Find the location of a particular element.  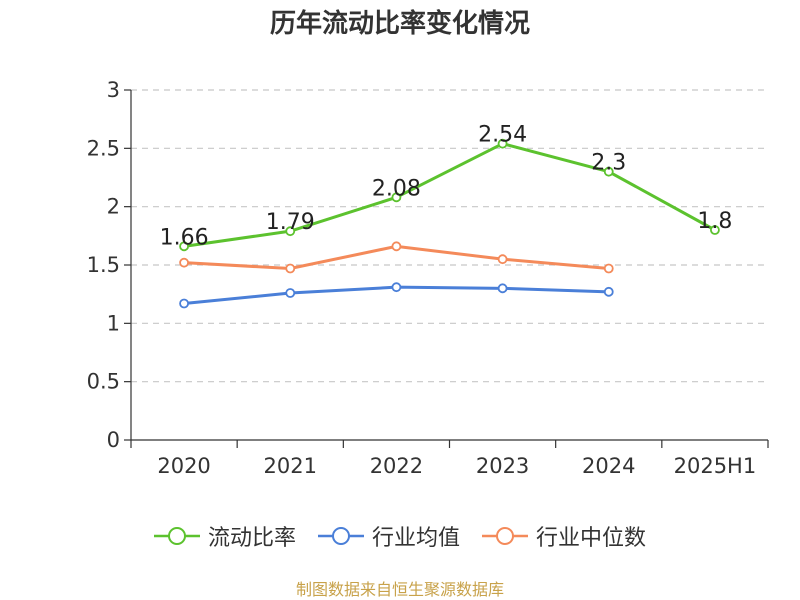

y-tick-label: 0 is located at coordinates (113, 440).